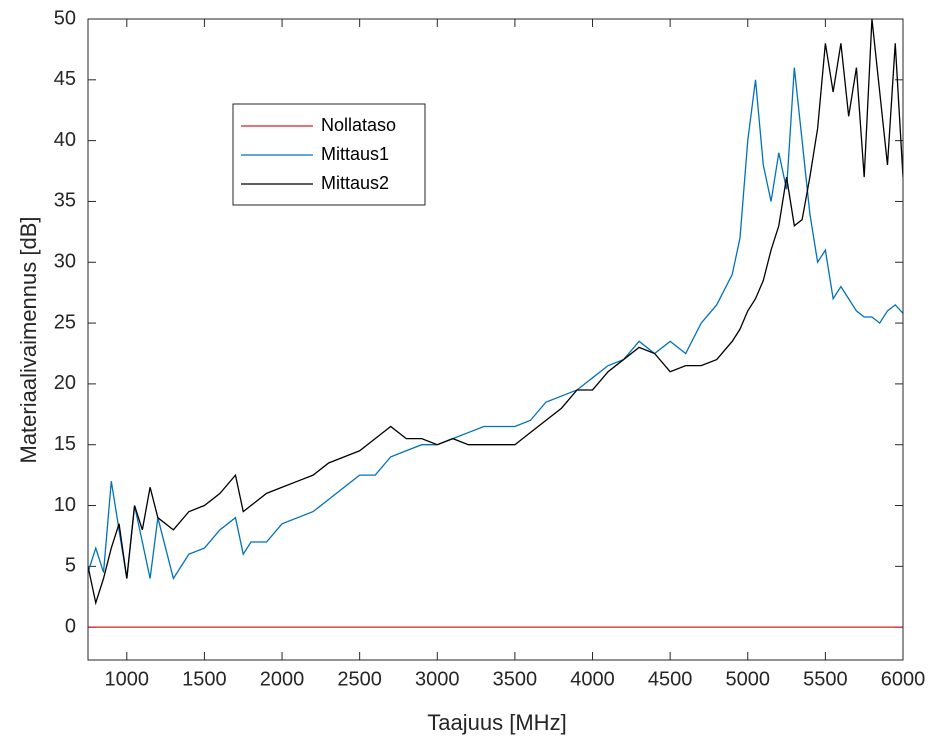  Describe the element at coordinates (65, 444) in the screenshot. I see `y-tick-label: 15` at that location.